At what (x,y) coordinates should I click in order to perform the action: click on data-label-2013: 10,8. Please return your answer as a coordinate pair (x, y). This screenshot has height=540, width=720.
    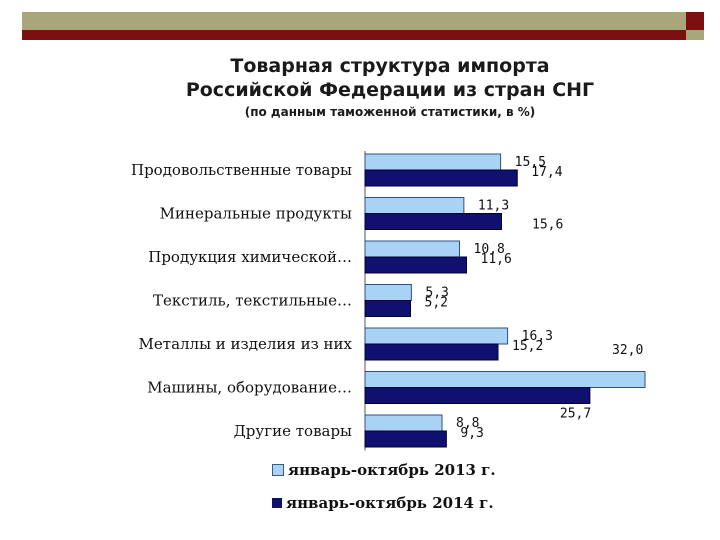
    Looking at the image, I should click on (489, 249).